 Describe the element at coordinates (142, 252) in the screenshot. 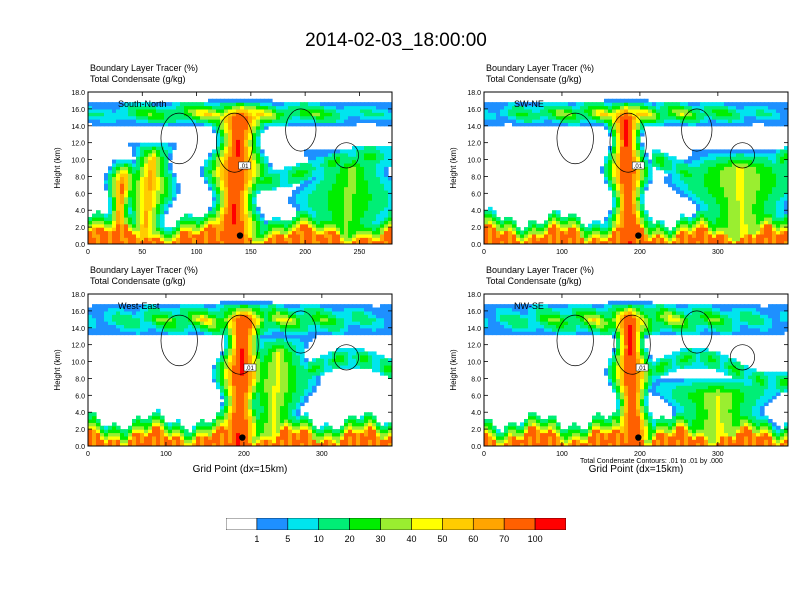

I see `x-tick-label: 50` at that location.